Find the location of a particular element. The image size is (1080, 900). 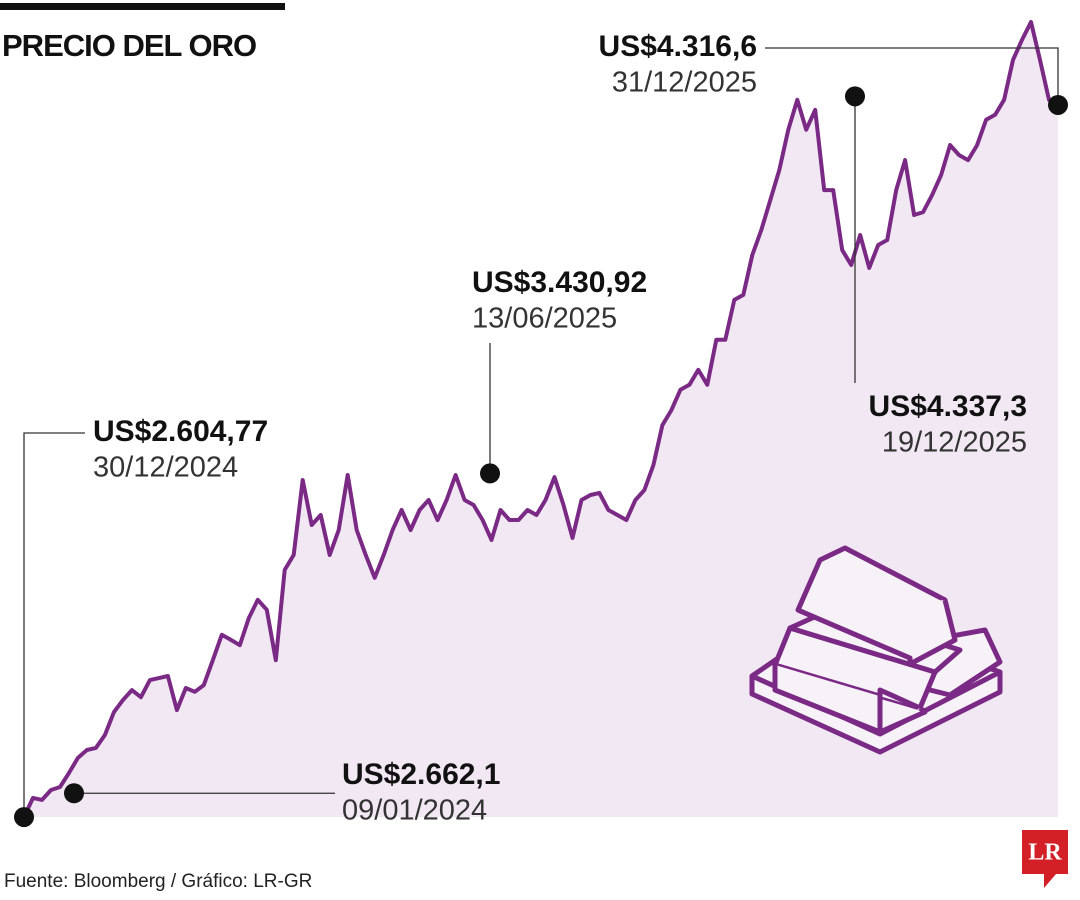

annotation-date: 19/12/2025 is located at coordinates (954, 443).